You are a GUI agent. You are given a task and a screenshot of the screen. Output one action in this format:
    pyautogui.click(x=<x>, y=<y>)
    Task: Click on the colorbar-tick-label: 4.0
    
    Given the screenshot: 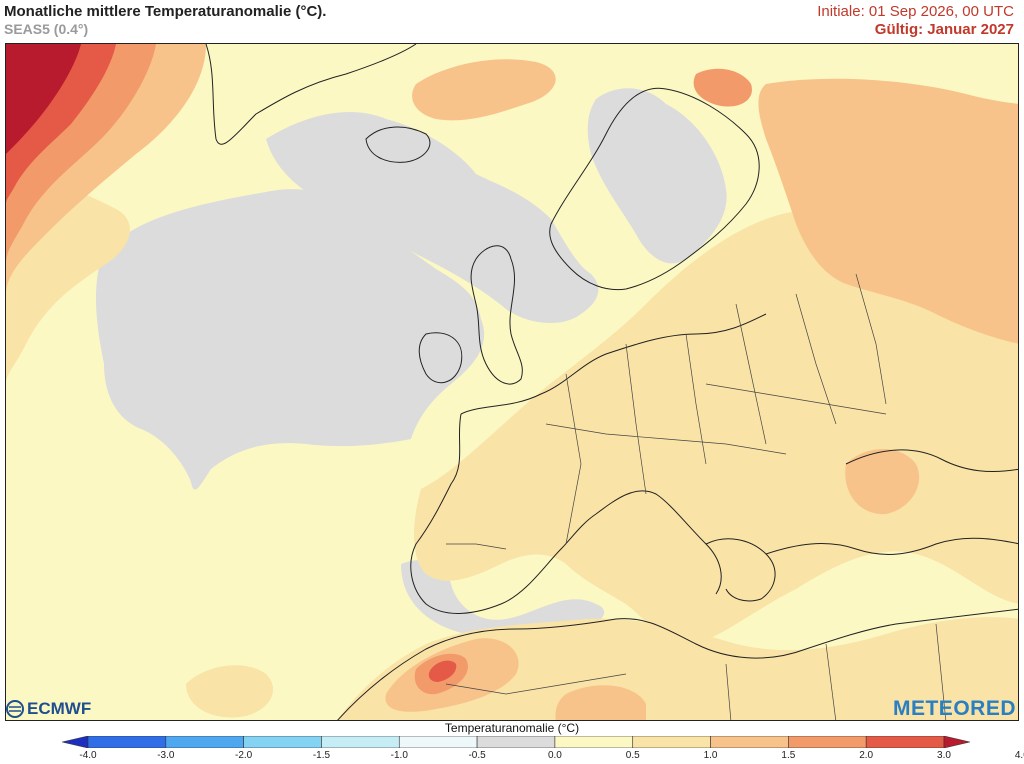 What is the action you would take?
    pyautogui.click(x=1019, y=755)
    